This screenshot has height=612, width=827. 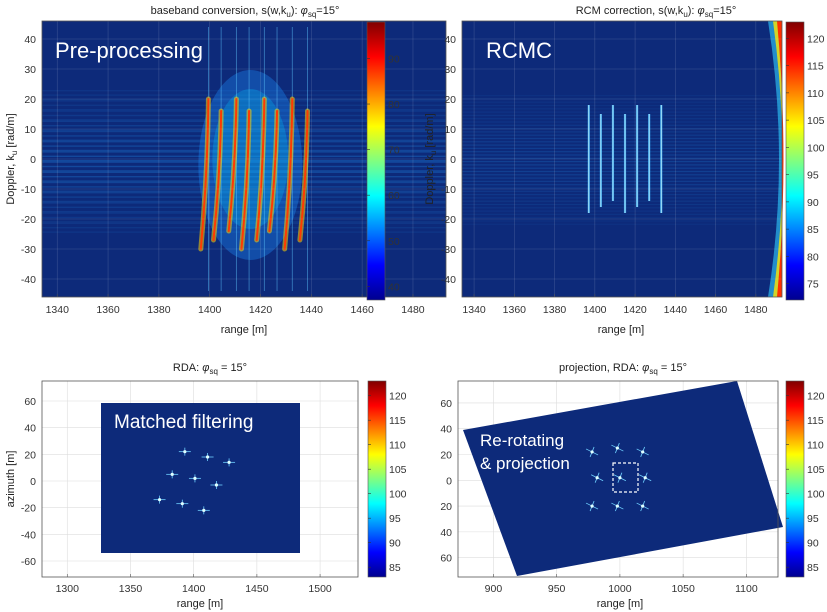 I want to click on chart-title: RCM correction, s(w,ku): φsq=15°, so click(x=656, y=12).